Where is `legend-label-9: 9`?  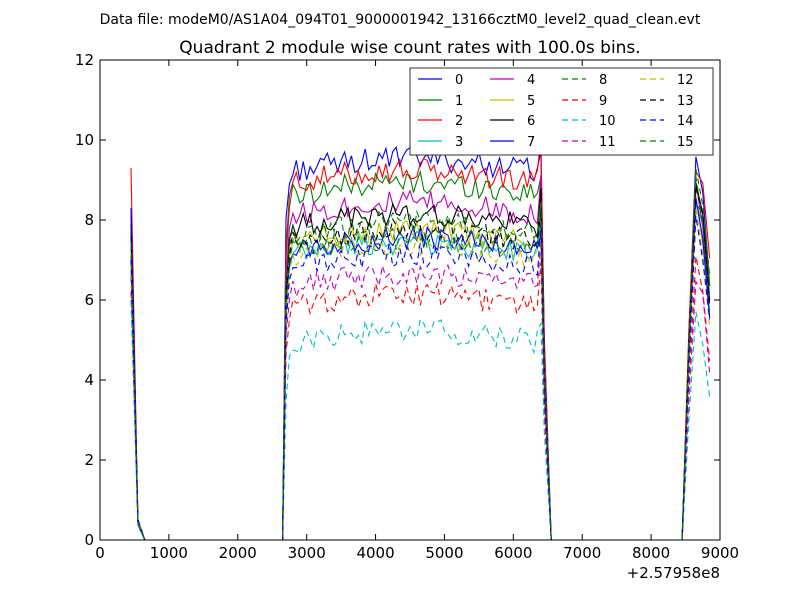
legend-label-9: 9 is located at coordinates (603, 101).